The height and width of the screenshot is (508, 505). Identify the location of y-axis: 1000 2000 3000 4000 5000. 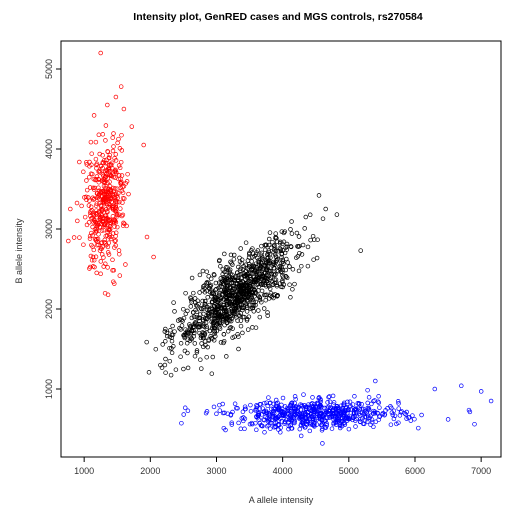
(52, 229).